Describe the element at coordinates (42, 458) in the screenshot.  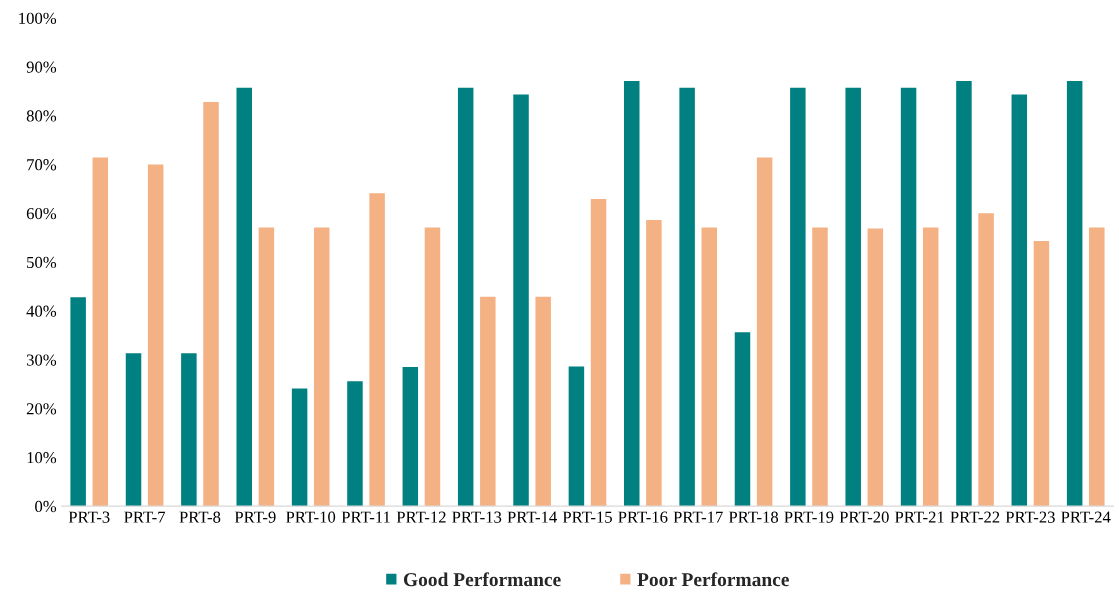
I see `y-tick-label: 10%` at that location.